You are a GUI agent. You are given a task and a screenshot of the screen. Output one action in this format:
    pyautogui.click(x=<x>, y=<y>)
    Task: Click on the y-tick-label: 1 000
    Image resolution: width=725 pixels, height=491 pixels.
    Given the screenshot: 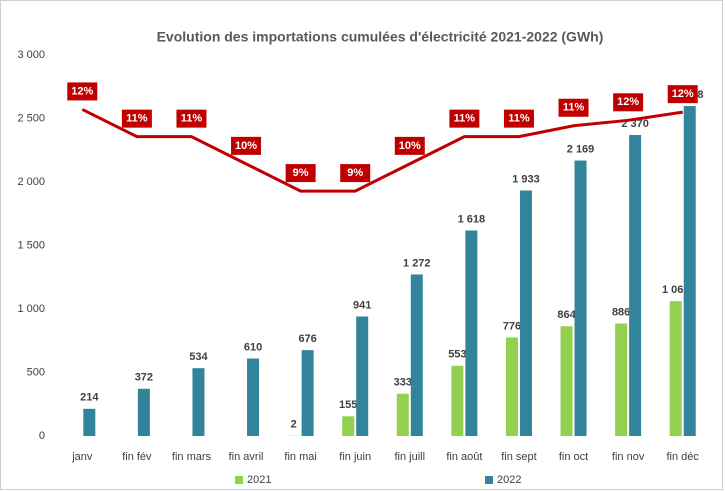 What is the action you would take?
    pyautogui.click(x=31, y=309)
    